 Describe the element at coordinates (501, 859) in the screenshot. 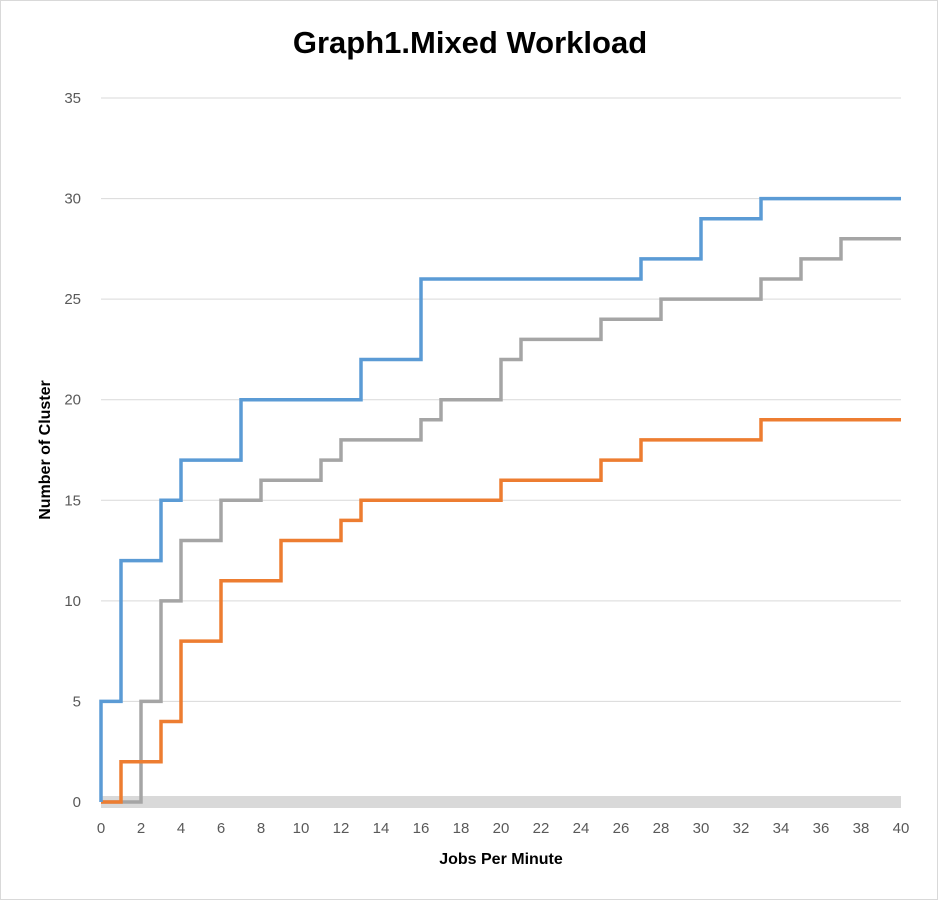

I see `x-axis-title: Jobs Per Minute` at that location.